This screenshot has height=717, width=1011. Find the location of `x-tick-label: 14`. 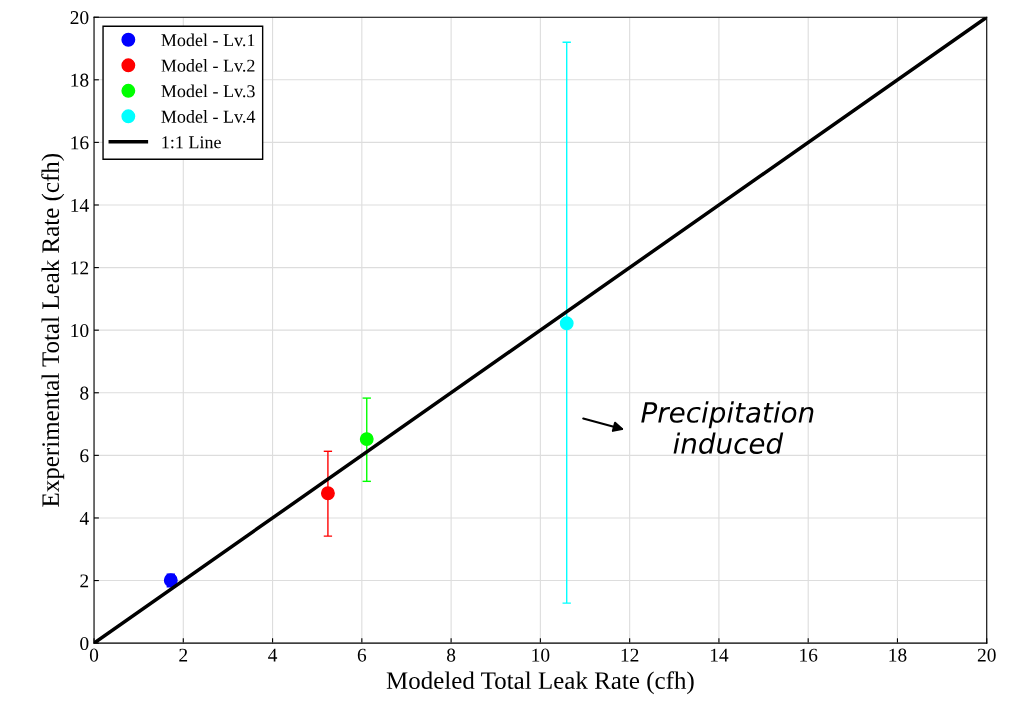

x-tick-label: 14 is located at coordinates (719, 655).